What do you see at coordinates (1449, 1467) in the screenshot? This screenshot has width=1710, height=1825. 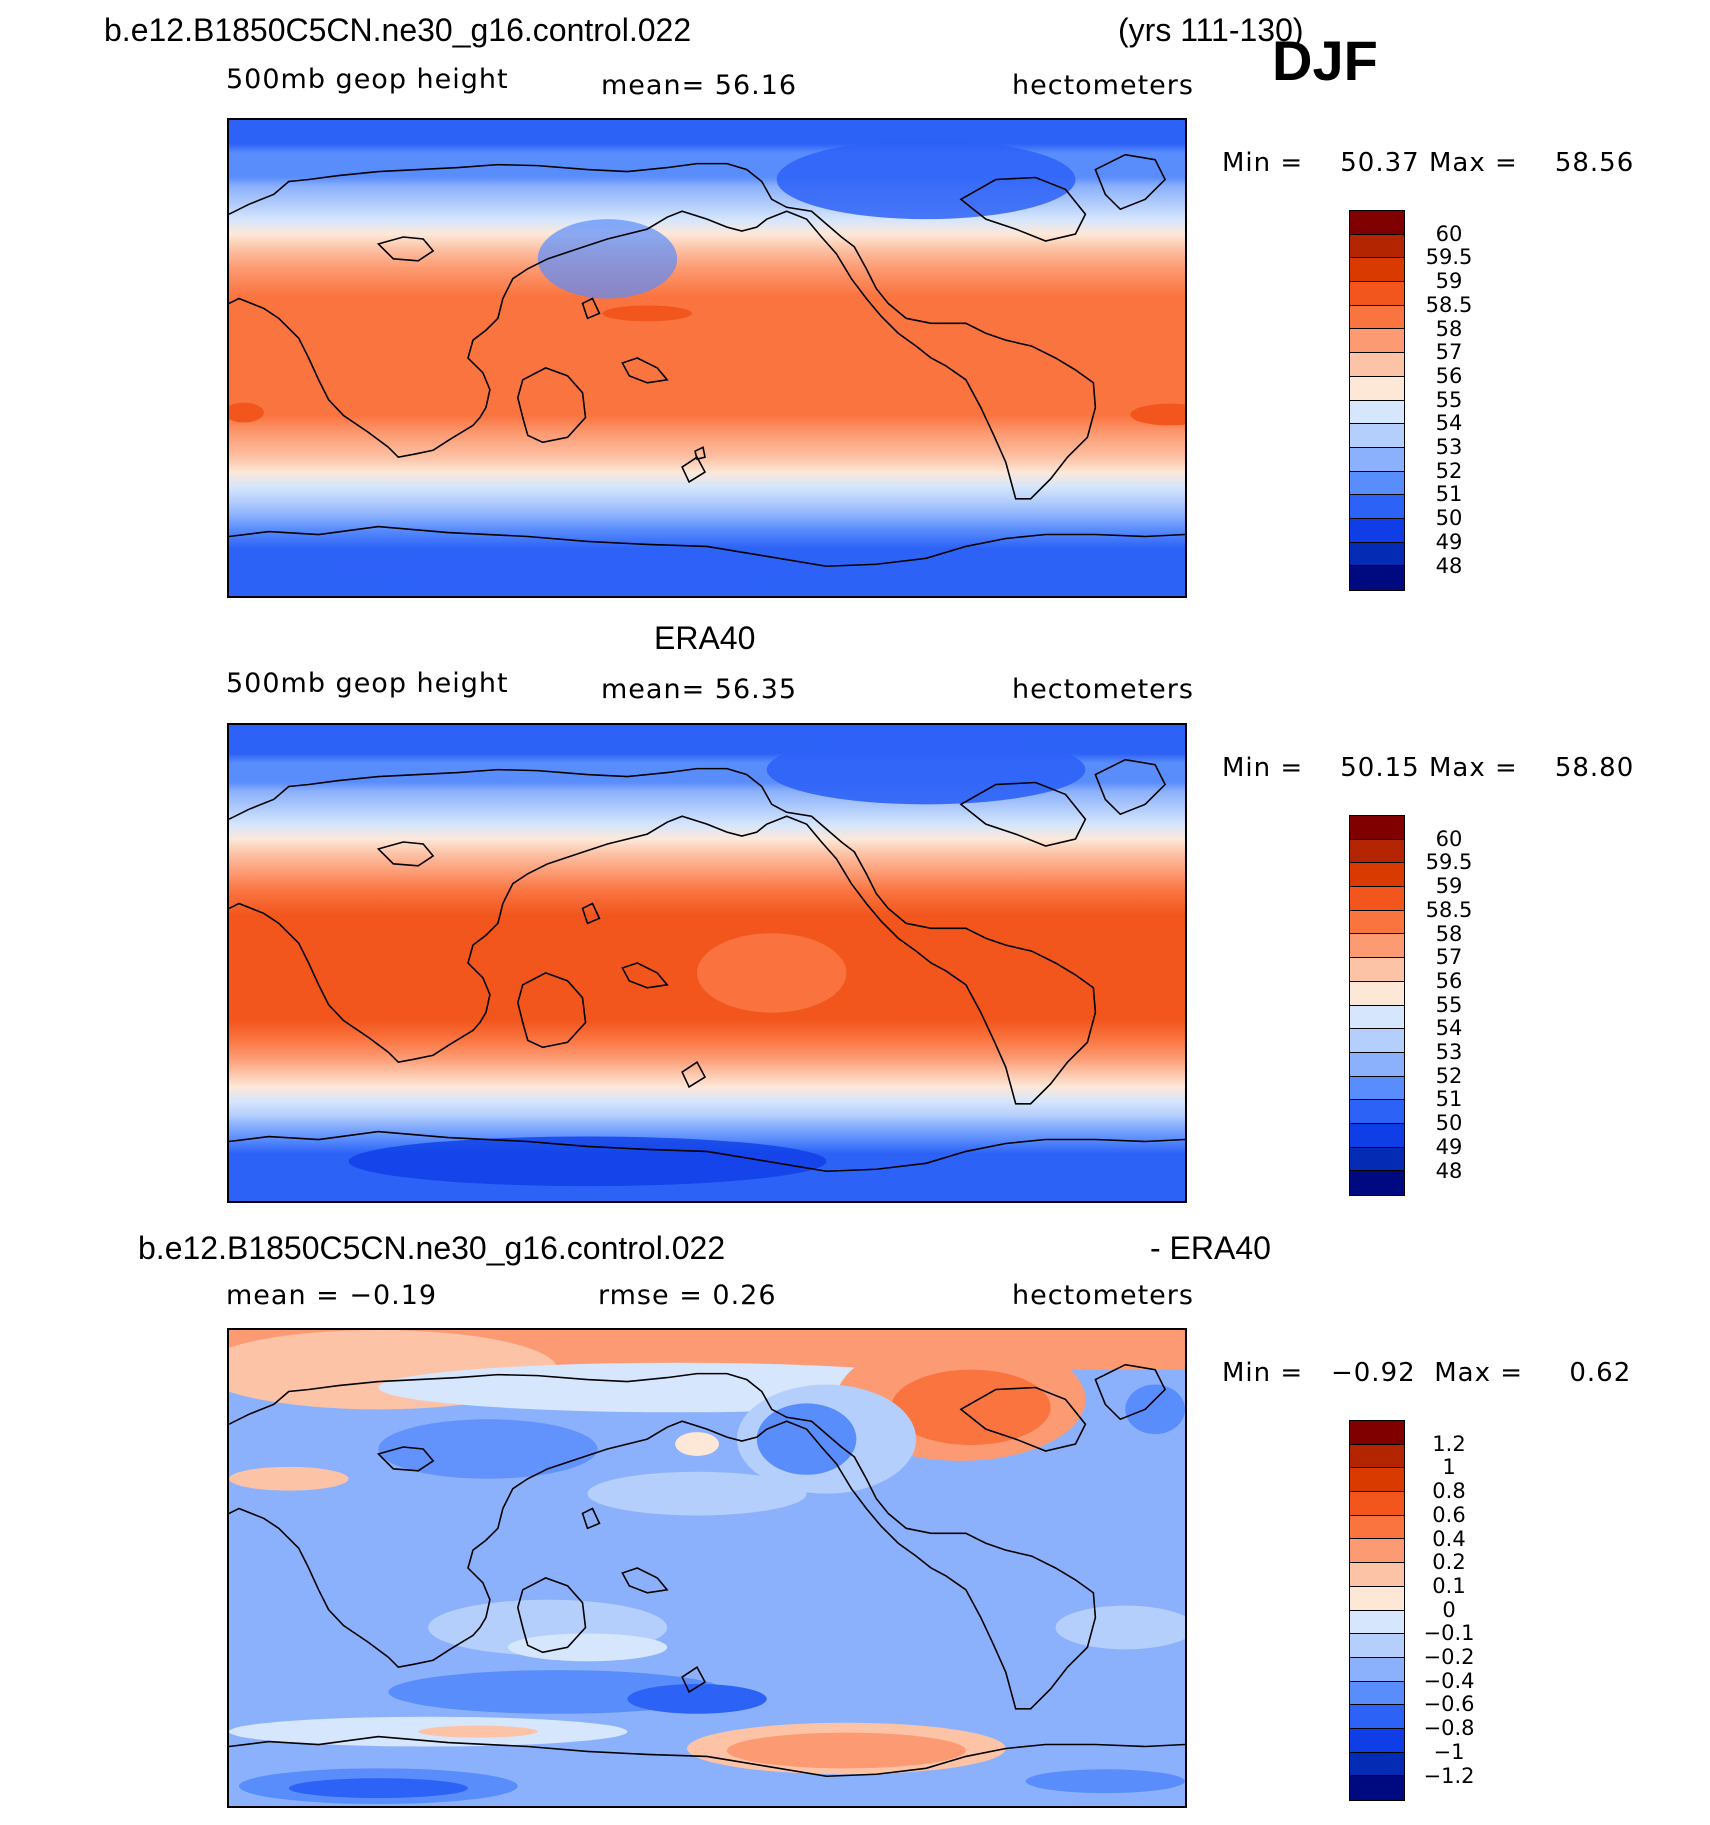 I see `colorbar-label: 1` at bounding box center [1449, 1467].